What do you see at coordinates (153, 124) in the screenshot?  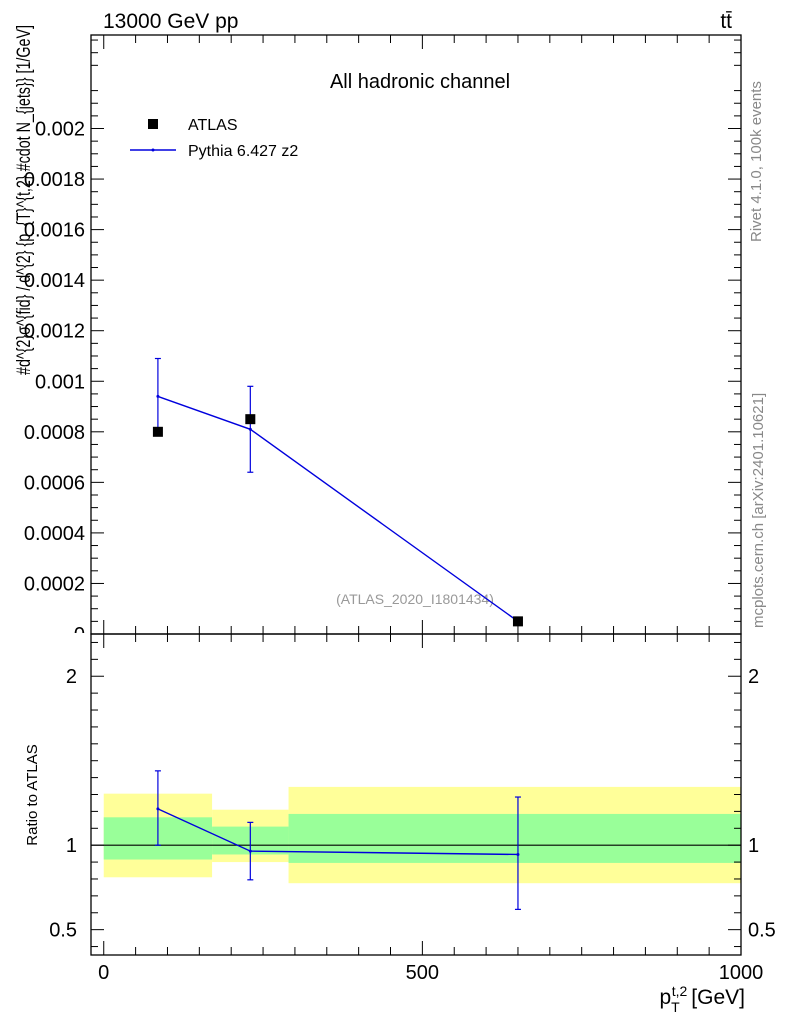 I see `legend-atlas-marker` at bounding box center [153, 124].